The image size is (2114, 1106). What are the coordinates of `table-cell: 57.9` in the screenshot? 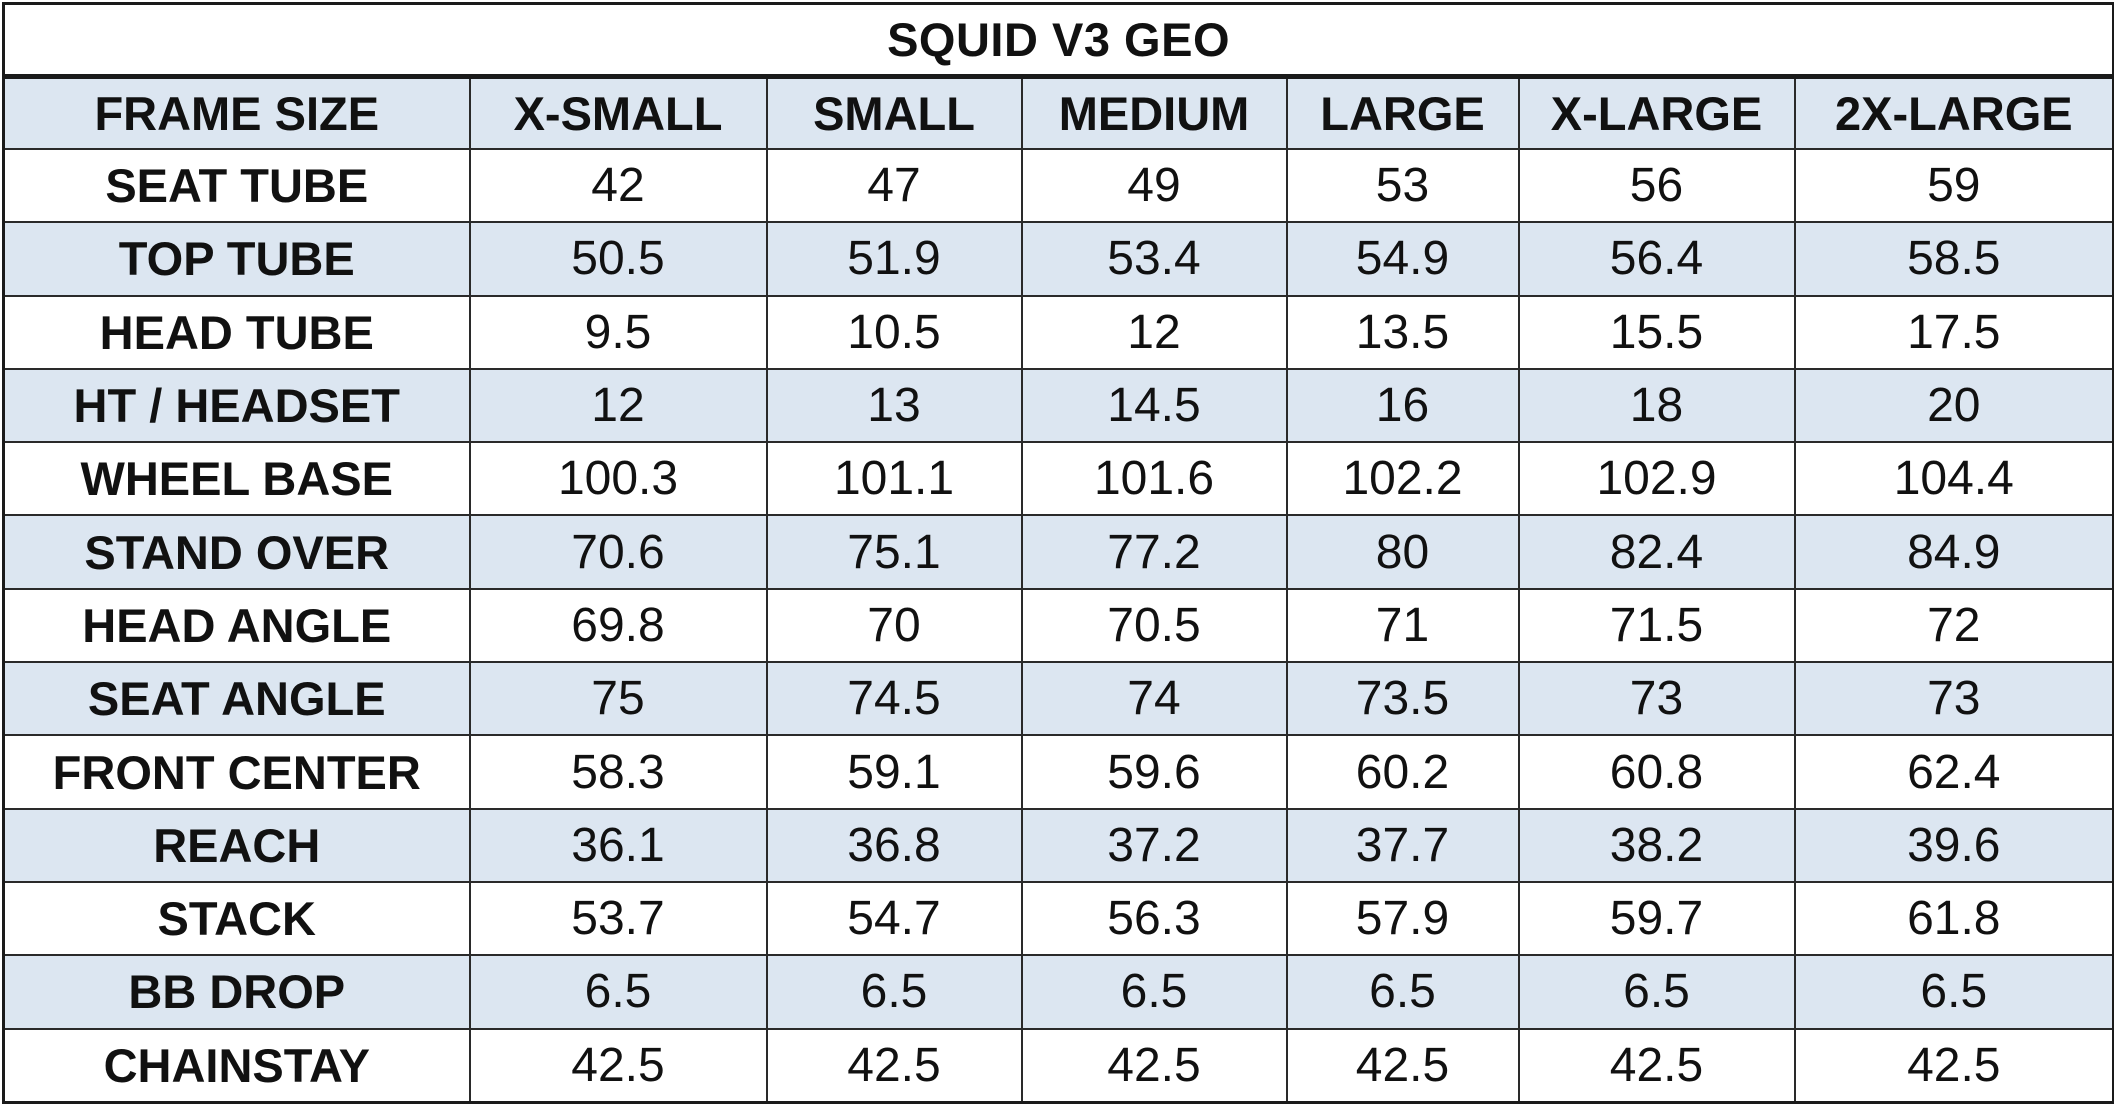 It's located at (1402, 918).